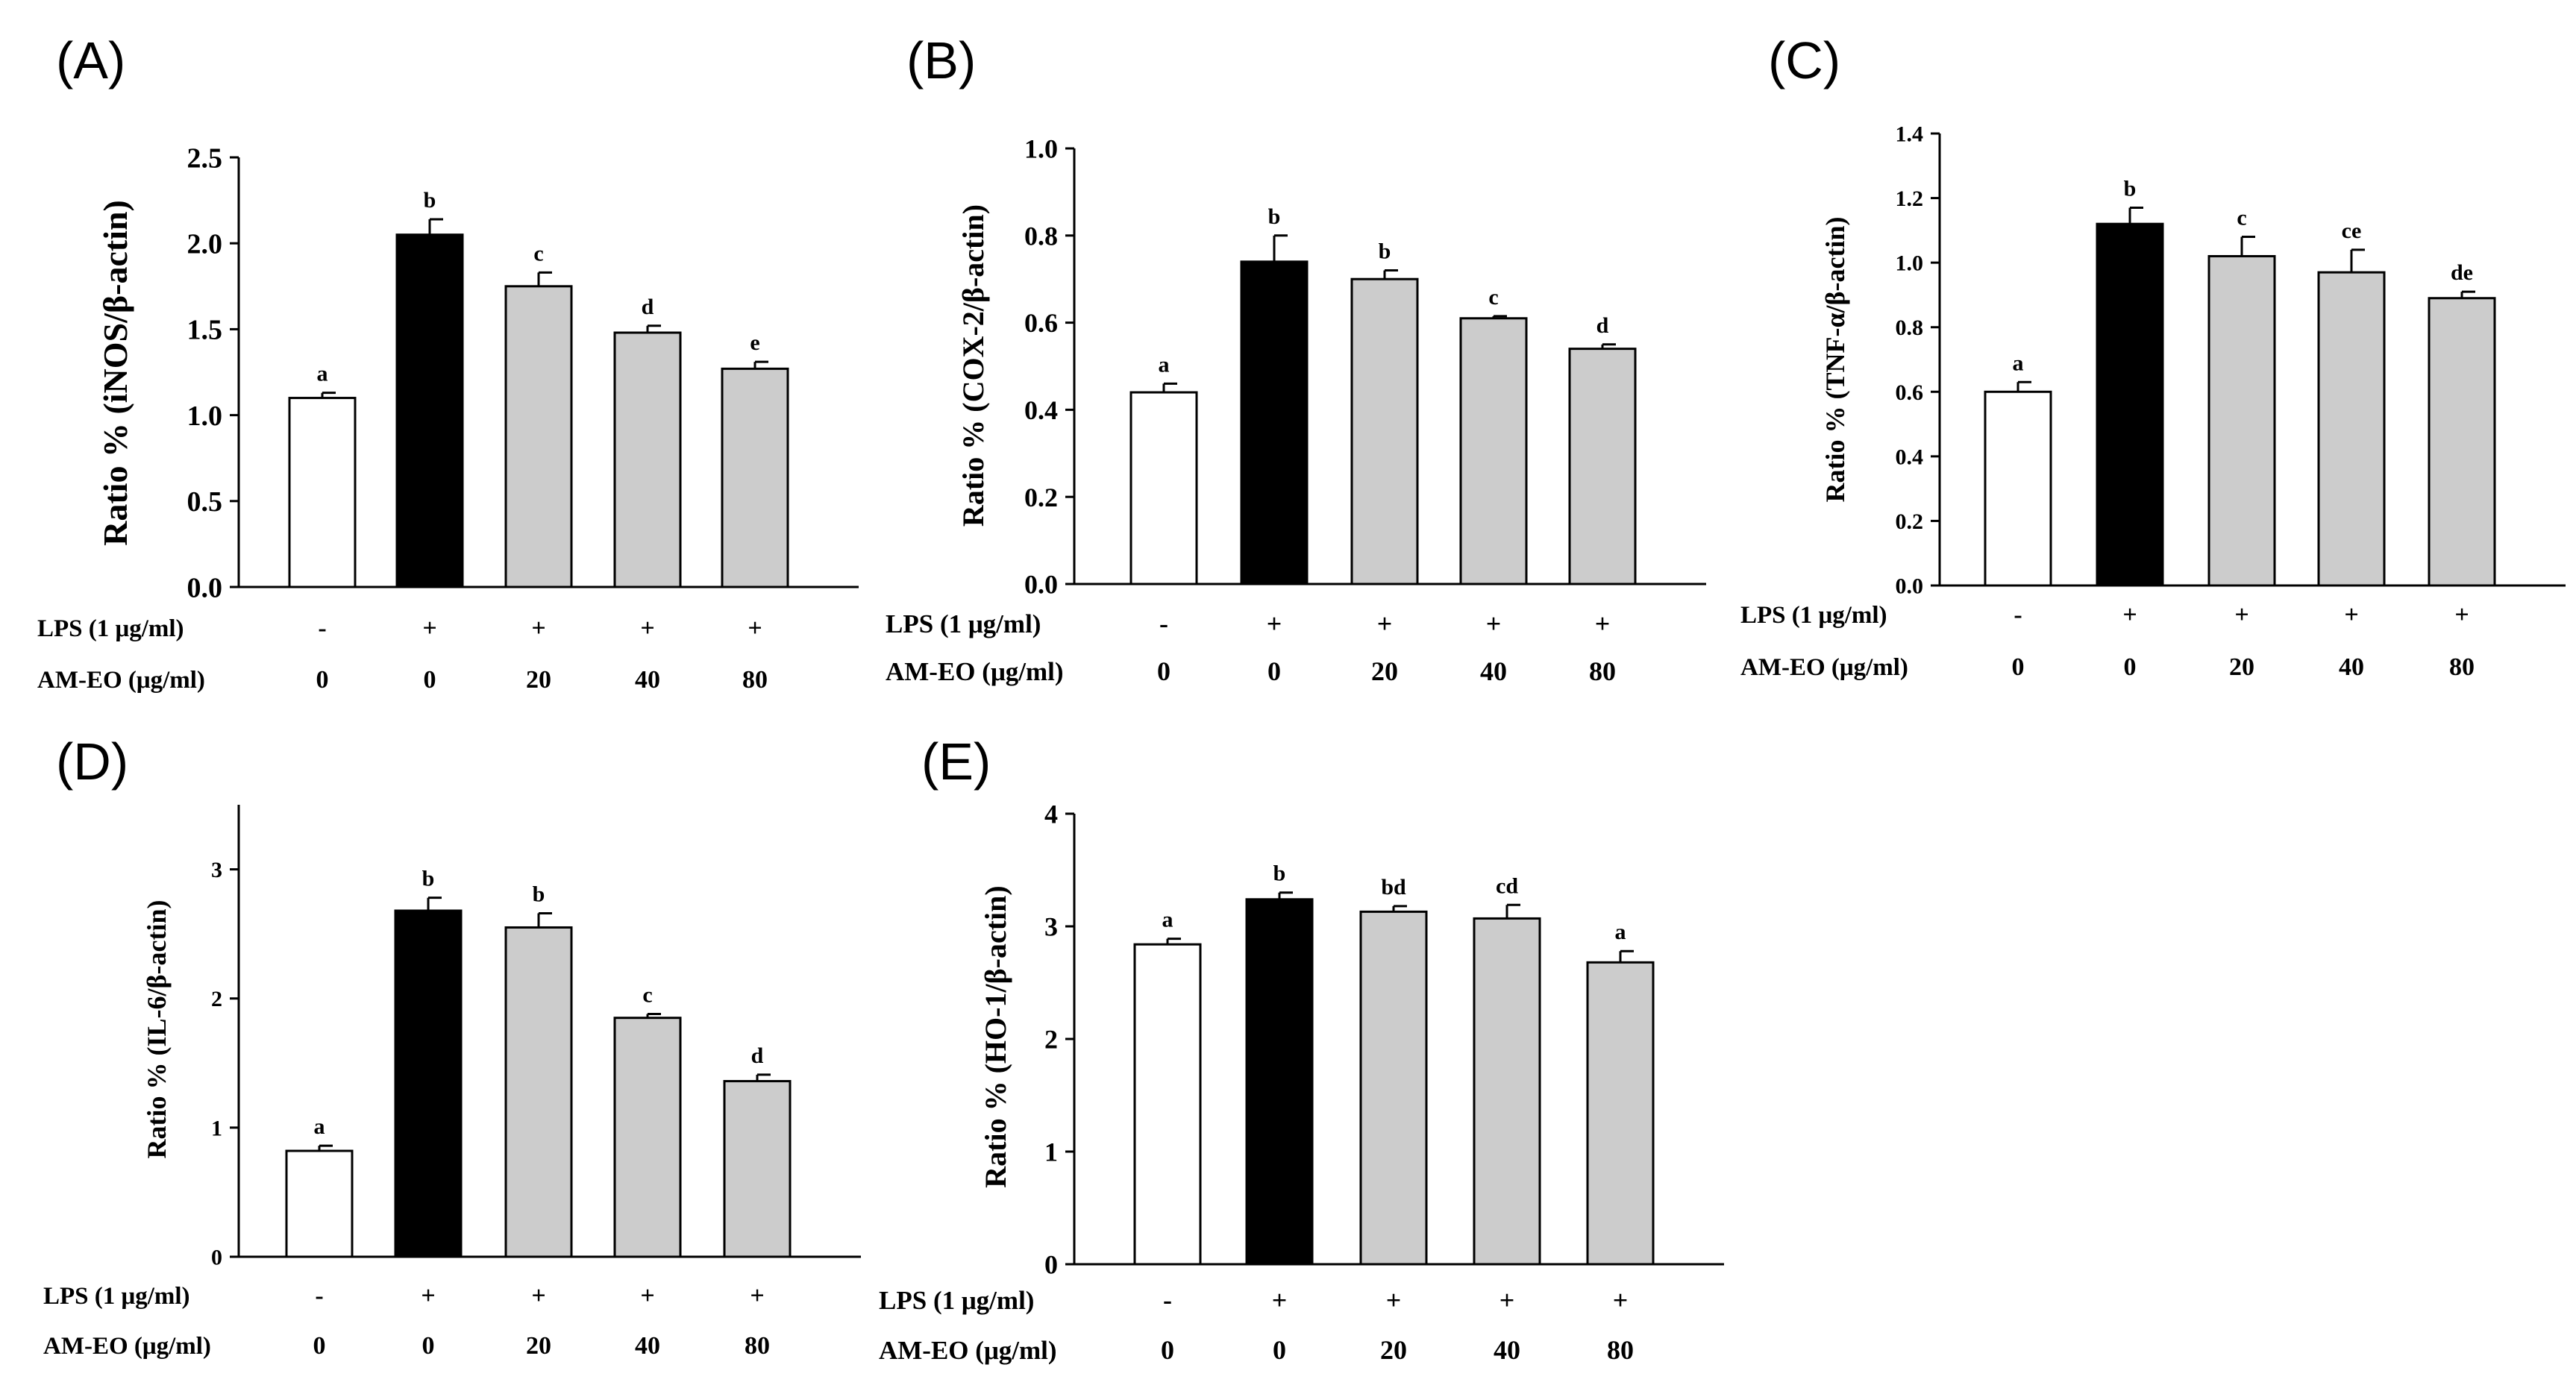 This screenshot has width=2576, height=1394. I want to click on y-axis-label: Ratio % (iNOS/β-actin), so click(115, 373).